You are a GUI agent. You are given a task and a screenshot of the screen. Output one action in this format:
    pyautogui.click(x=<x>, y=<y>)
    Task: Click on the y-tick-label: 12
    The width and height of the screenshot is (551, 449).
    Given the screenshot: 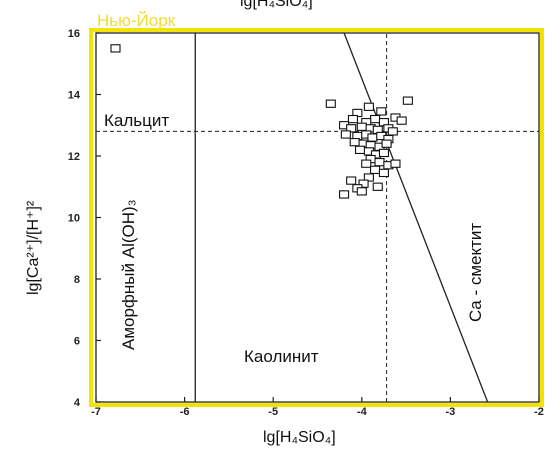 What is the action you would take?
    pyautogui.click(x=74, y=157)
    